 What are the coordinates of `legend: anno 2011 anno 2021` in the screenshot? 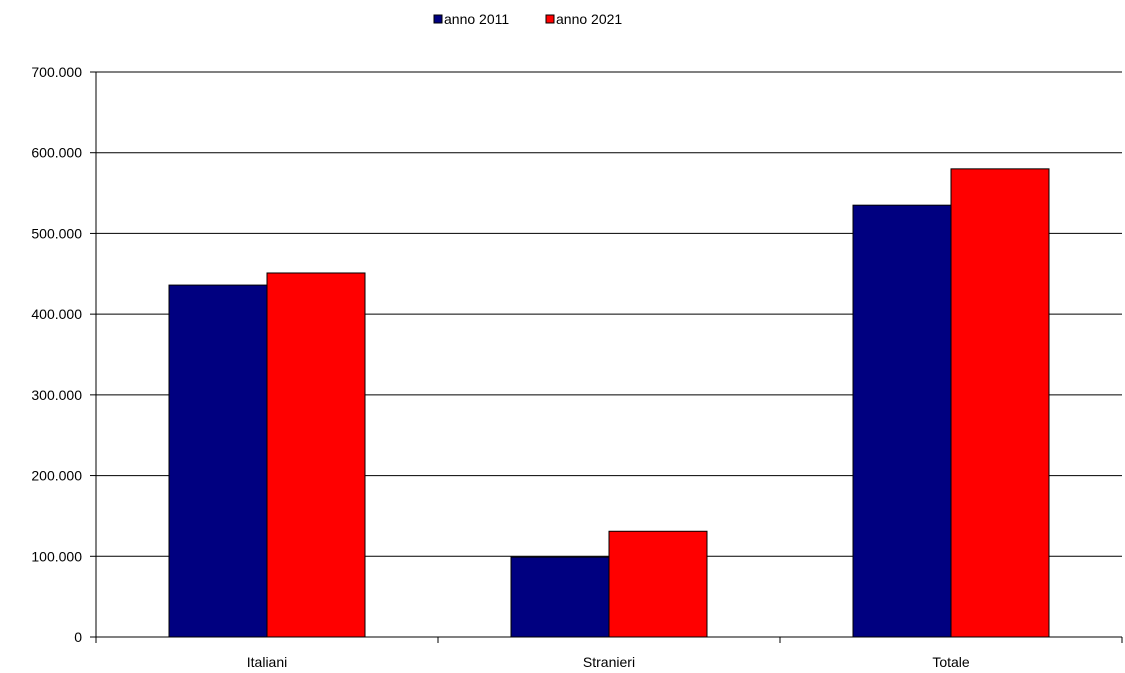 It's located at (527, 19).